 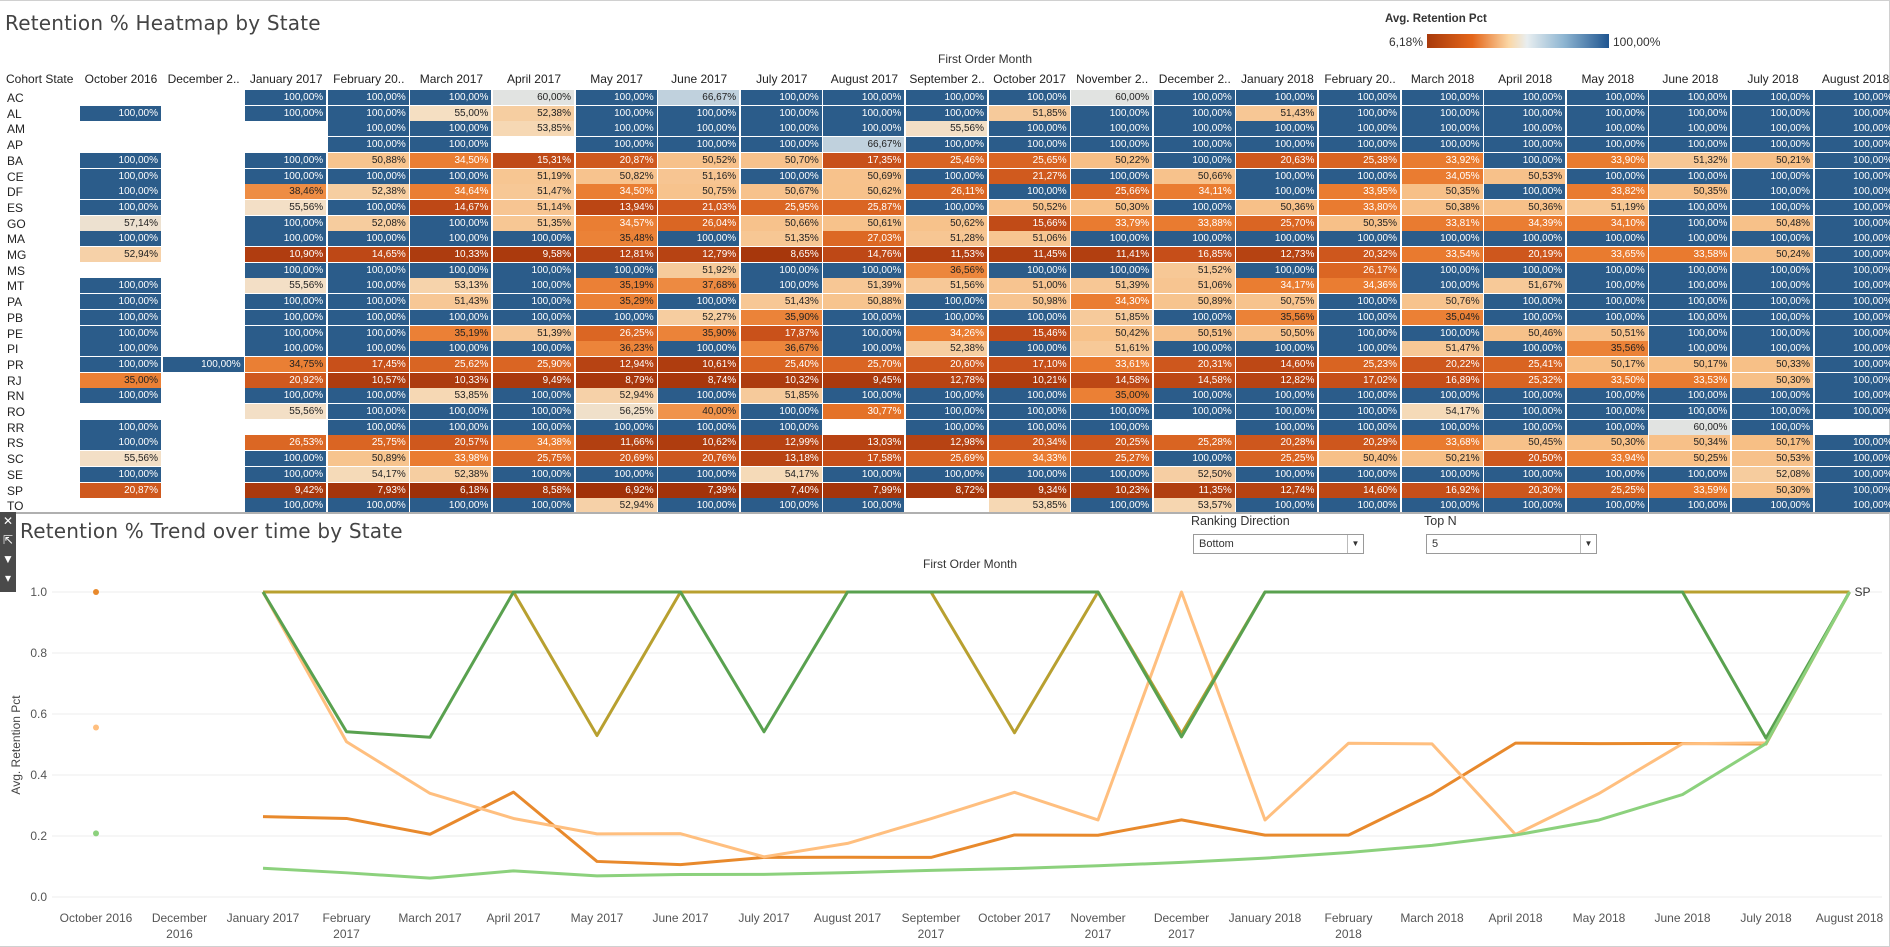 What do you see at coordinates (17, 255) in the screenshot?
I see `heatmap-row-label: MG` at bounding box center [17, 255].